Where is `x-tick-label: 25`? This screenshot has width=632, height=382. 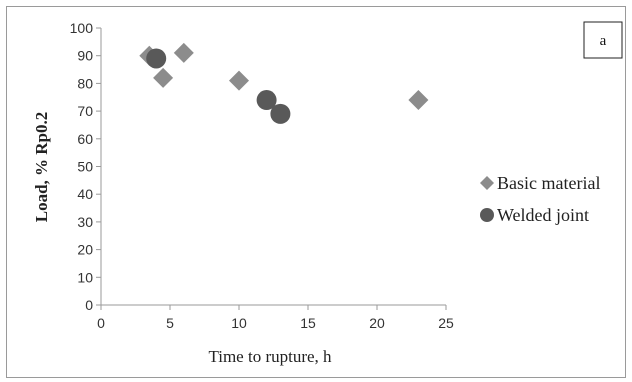
x-tick-label: 25 is located at coordinates (446, 323).